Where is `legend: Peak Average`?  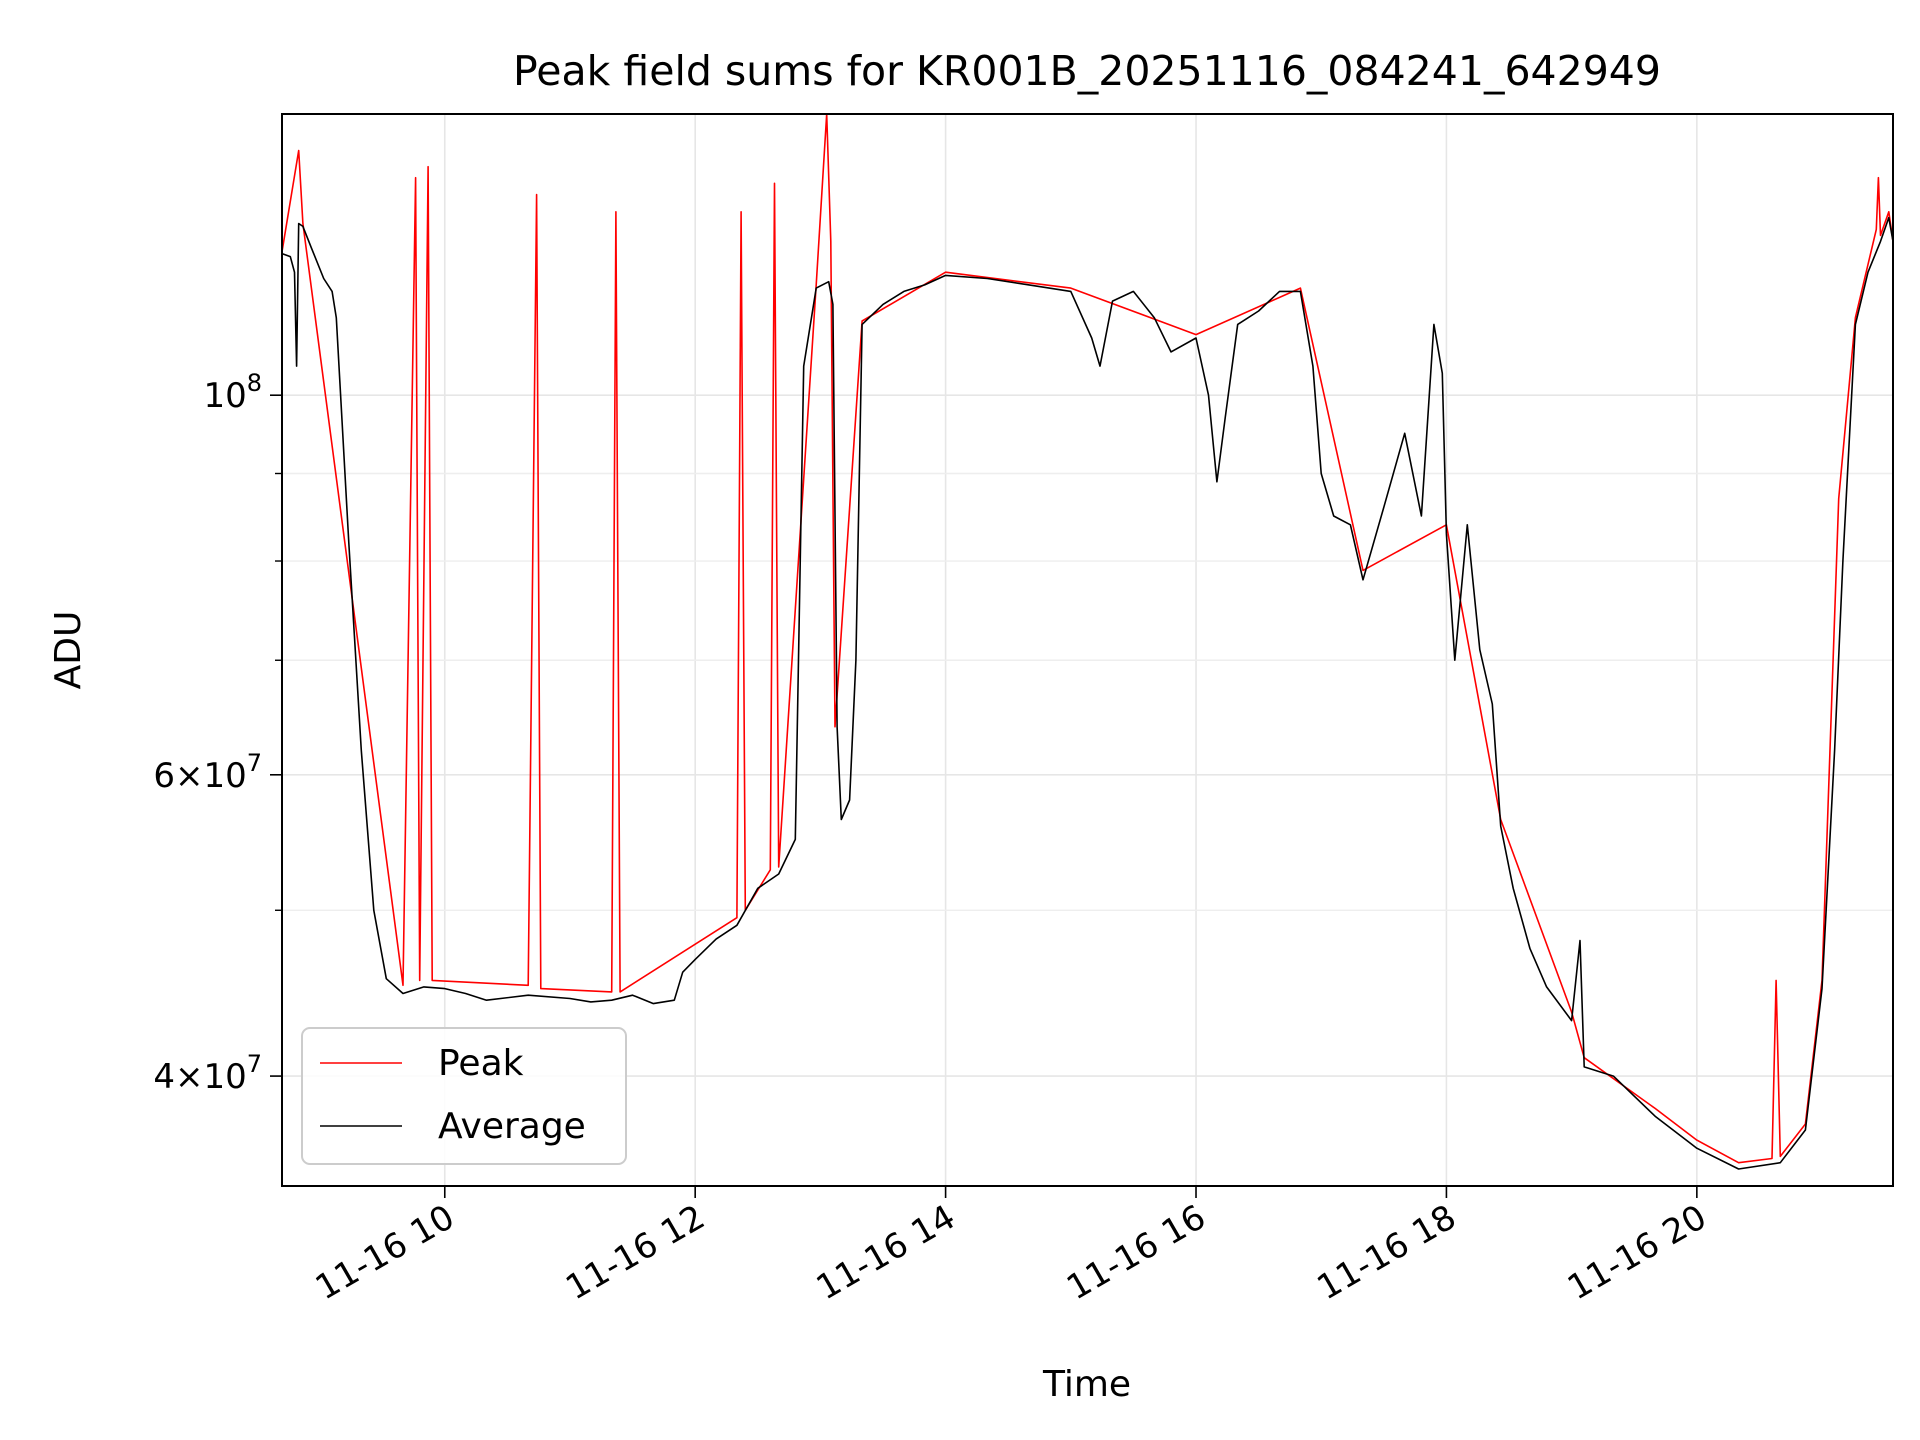 legend: Peak Average is located at coordinates (464, 1096).